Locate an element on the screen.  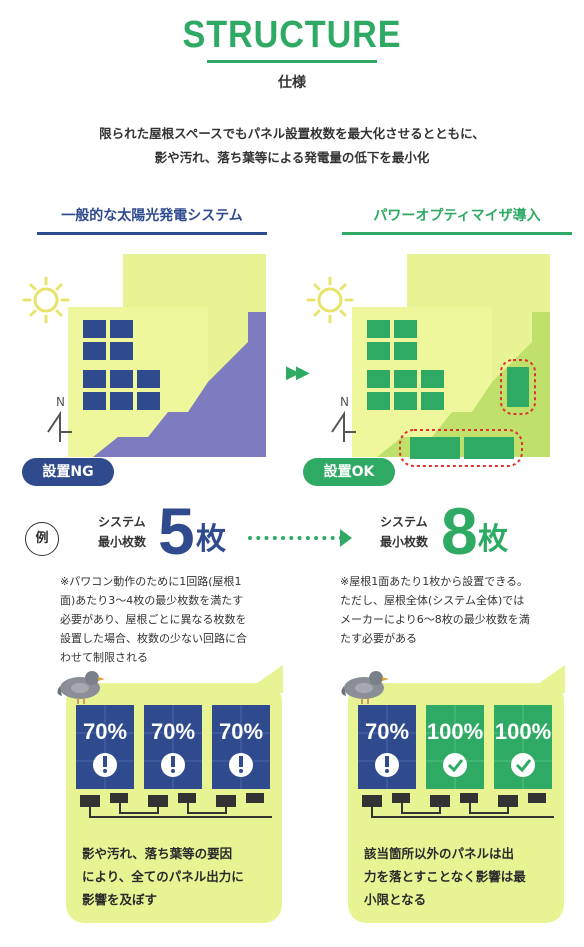
left-column-heading: 一般的な太陽光発電システム is located at coordinates (152, 220).